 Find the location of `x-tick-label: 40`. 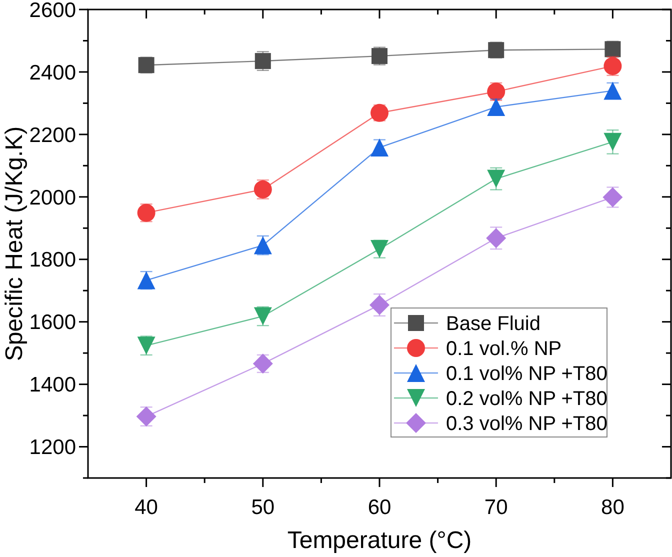

x-tick-label: 40 is located at coordinates (146, 507).